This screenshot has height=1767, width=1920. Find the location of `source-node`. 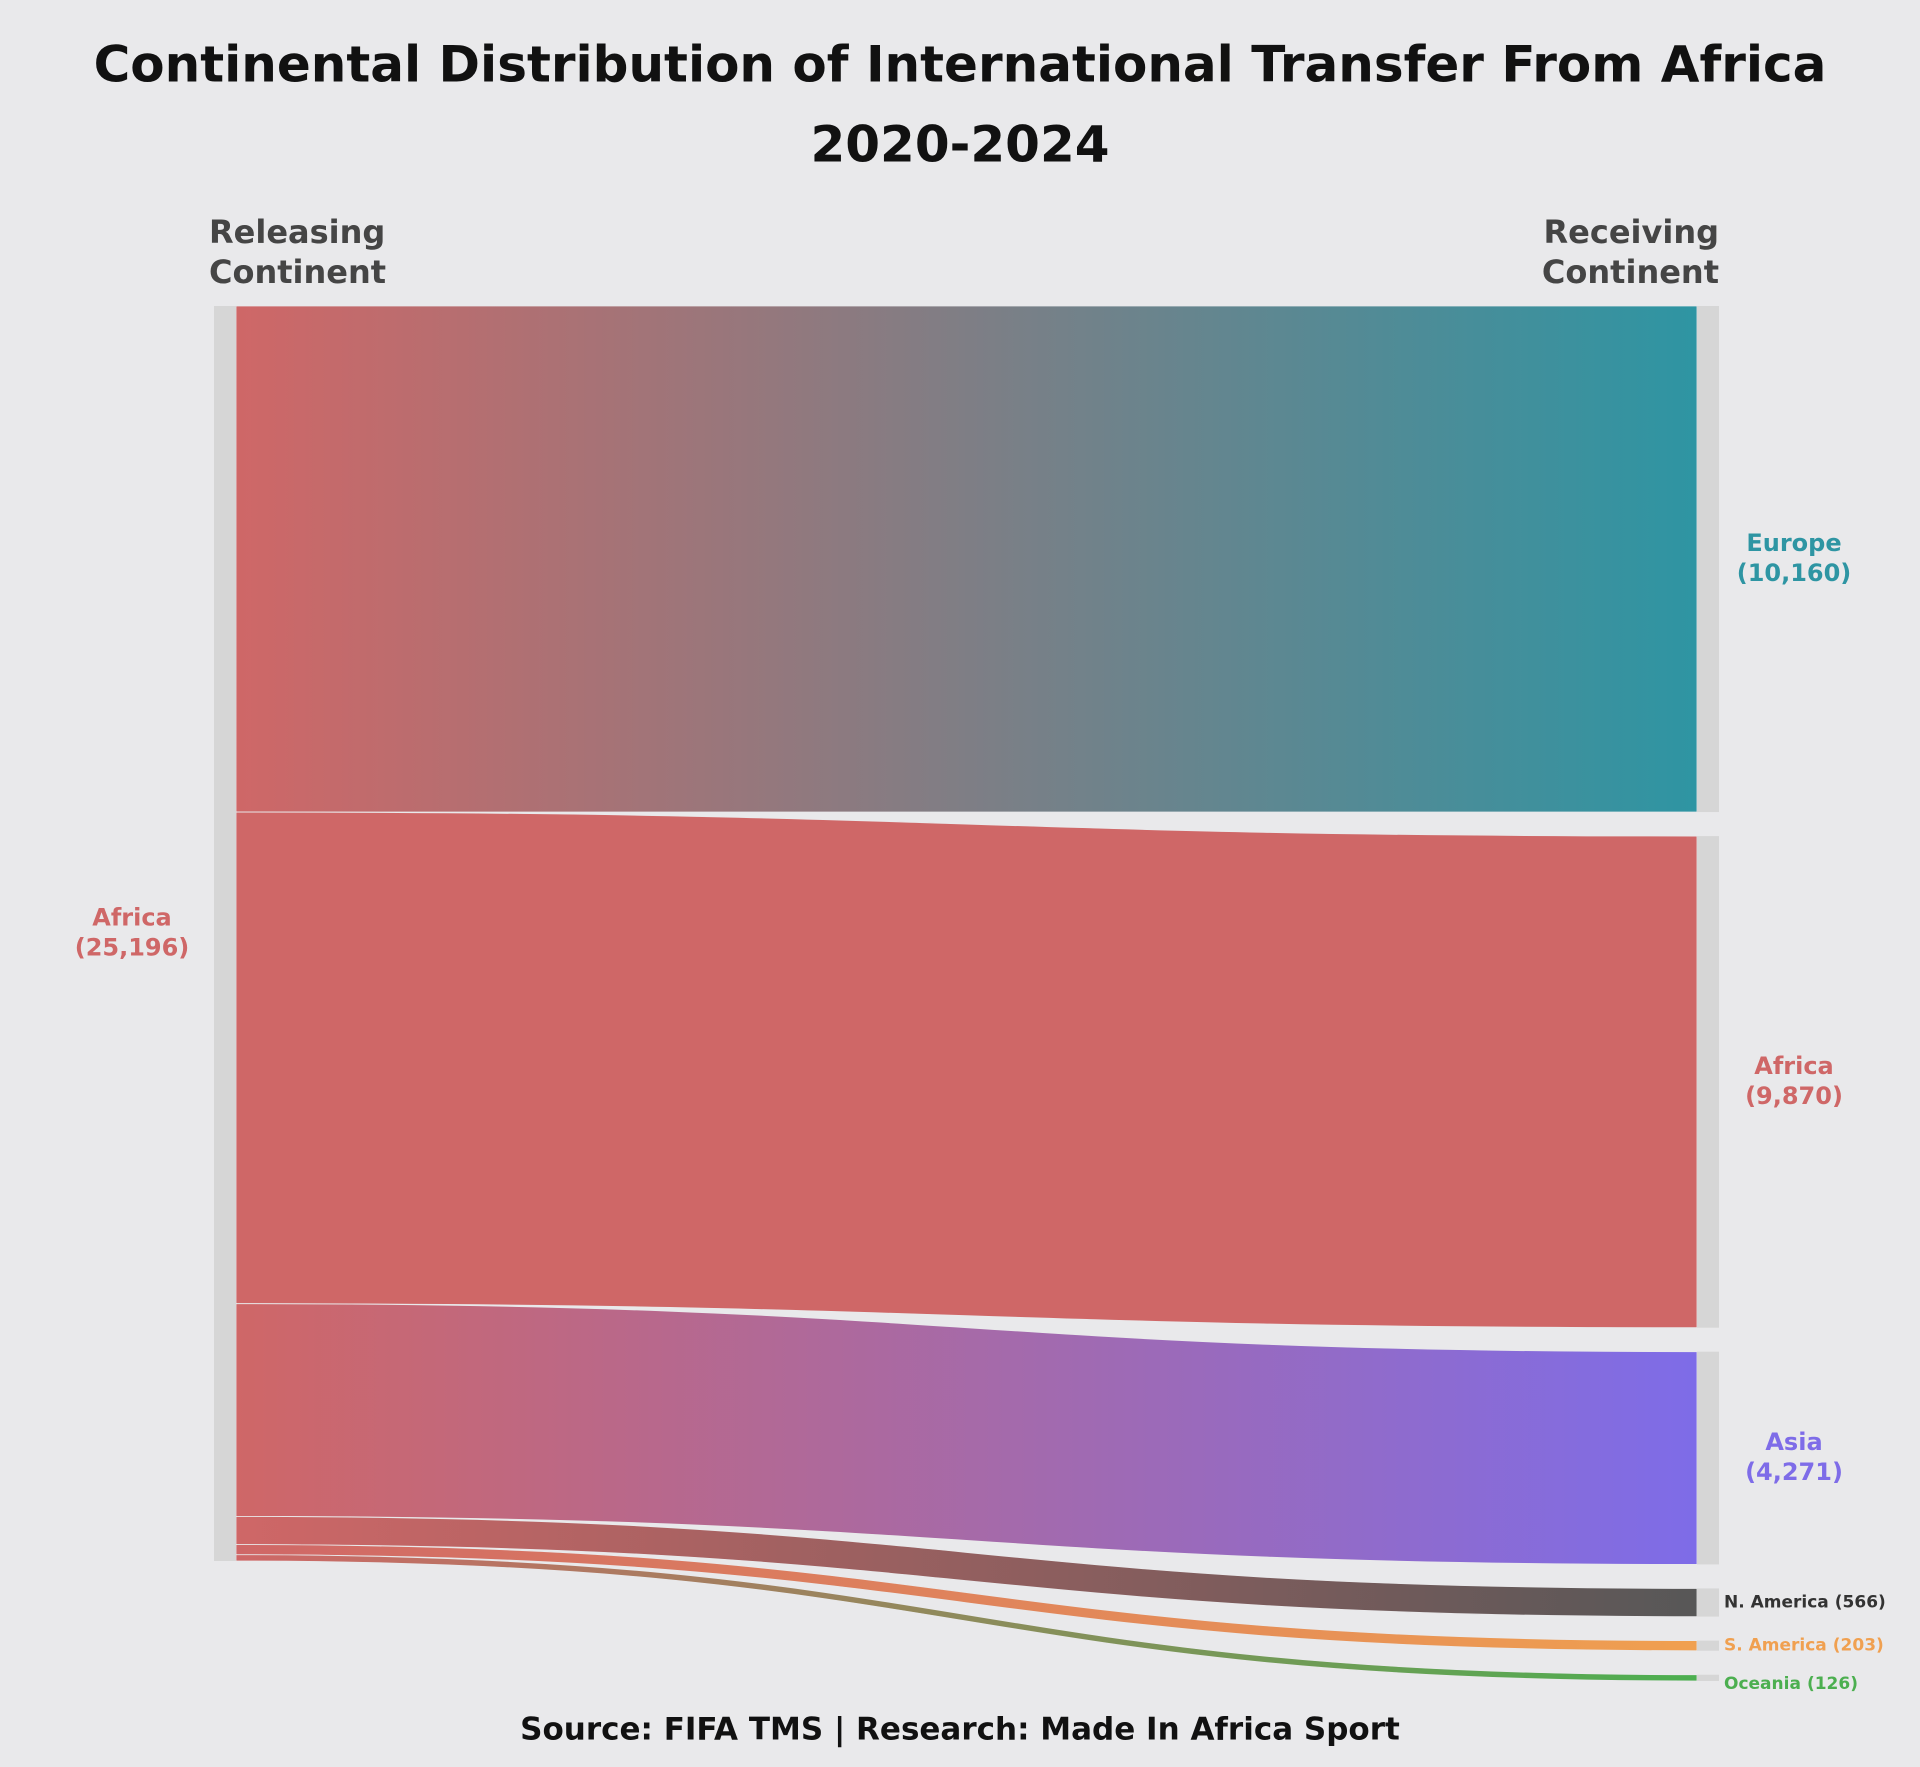

source-node is located at coordinates (225, 933).